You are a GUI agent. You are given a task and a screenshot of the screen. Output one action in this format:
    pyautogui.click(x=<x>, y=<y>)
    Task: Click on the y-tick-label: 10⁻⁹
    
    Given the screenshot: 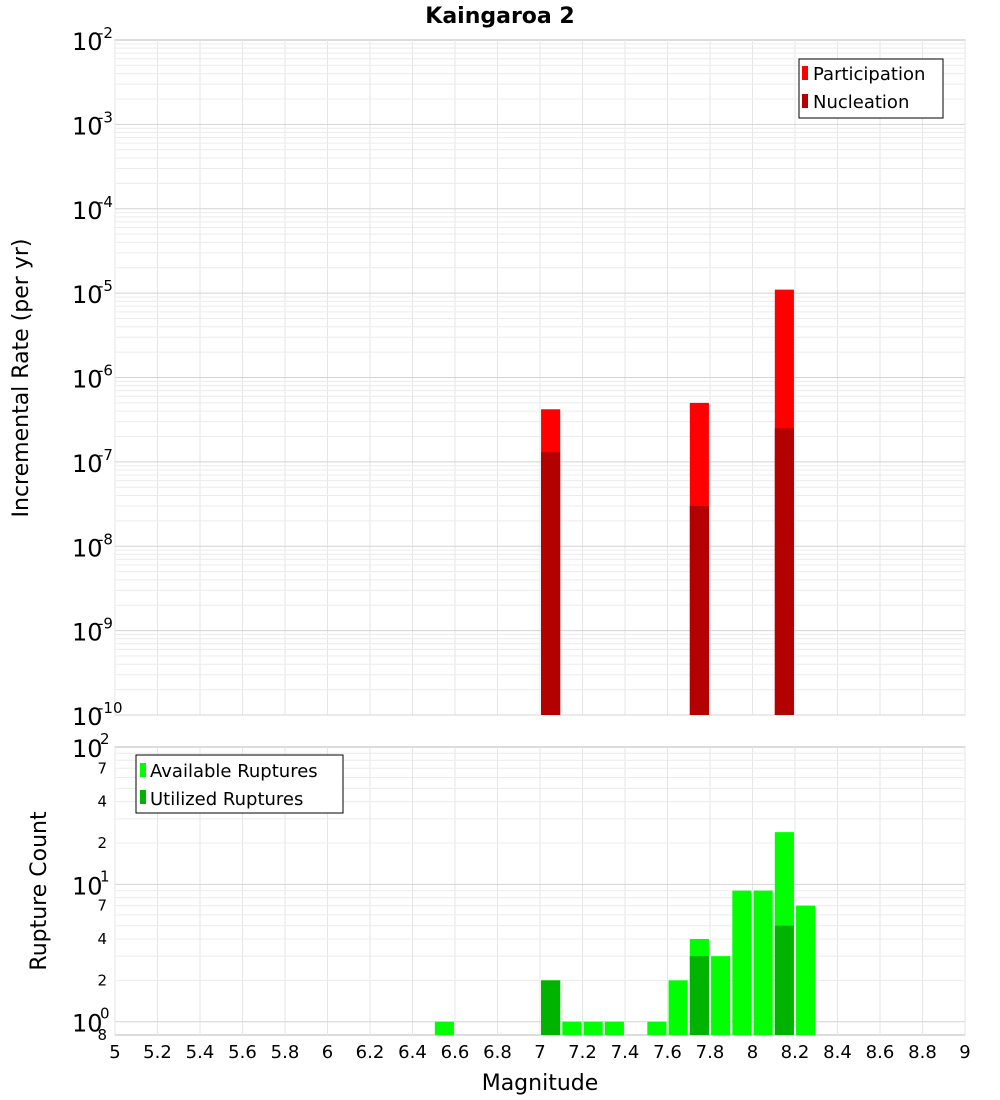 What is the action you would take?
    pyautogui.click(x=92, y=631)
    